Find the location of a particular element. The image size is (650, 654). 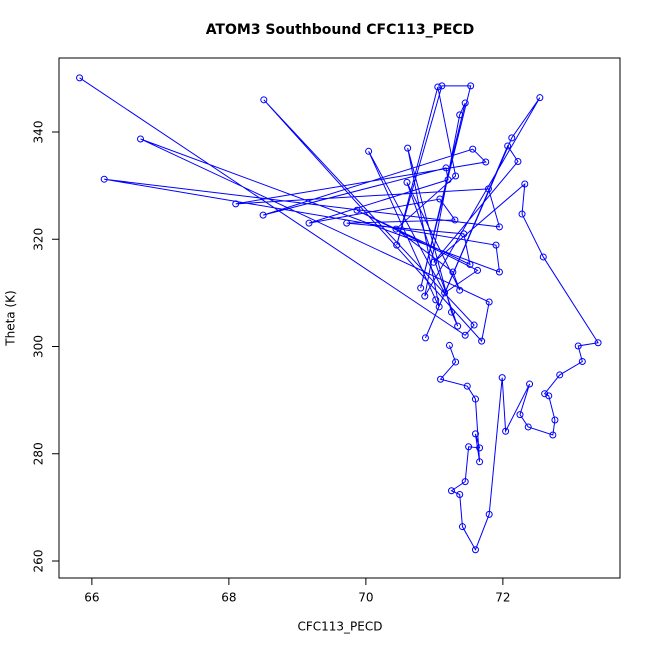

y-tick-label: 300 is located at coordinates (39, 346).